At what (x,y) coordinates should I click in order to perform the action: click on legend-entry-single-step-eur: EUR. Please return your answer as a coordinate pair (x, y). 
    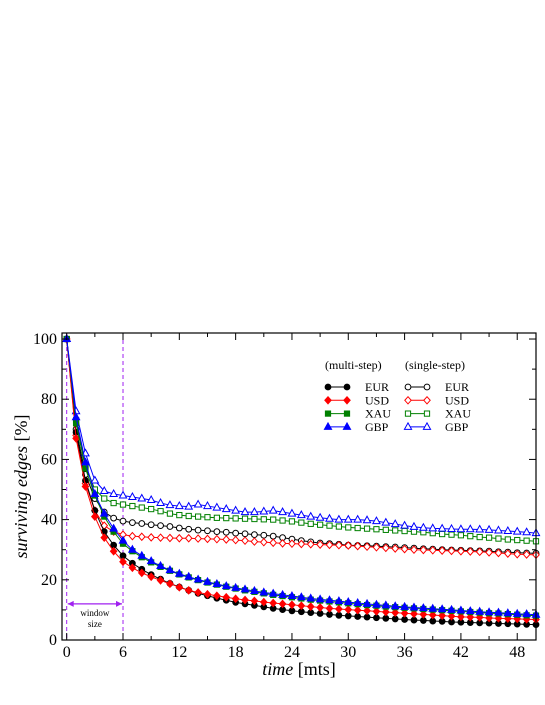
    Looking at the image, I should click on (436, 387).